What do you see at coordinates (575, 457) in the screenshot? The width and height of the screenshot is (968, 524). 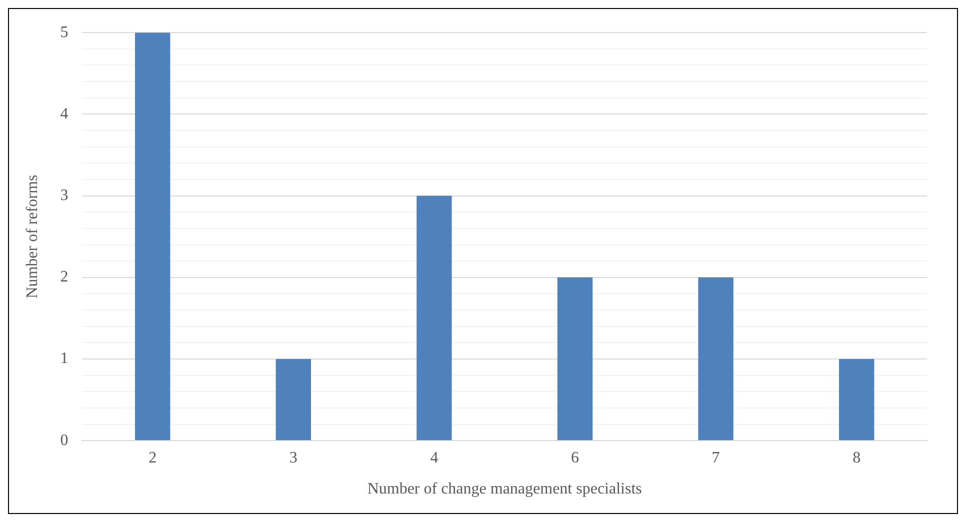 I see `x-tick-label: 6` at bounding box center [575, 457].